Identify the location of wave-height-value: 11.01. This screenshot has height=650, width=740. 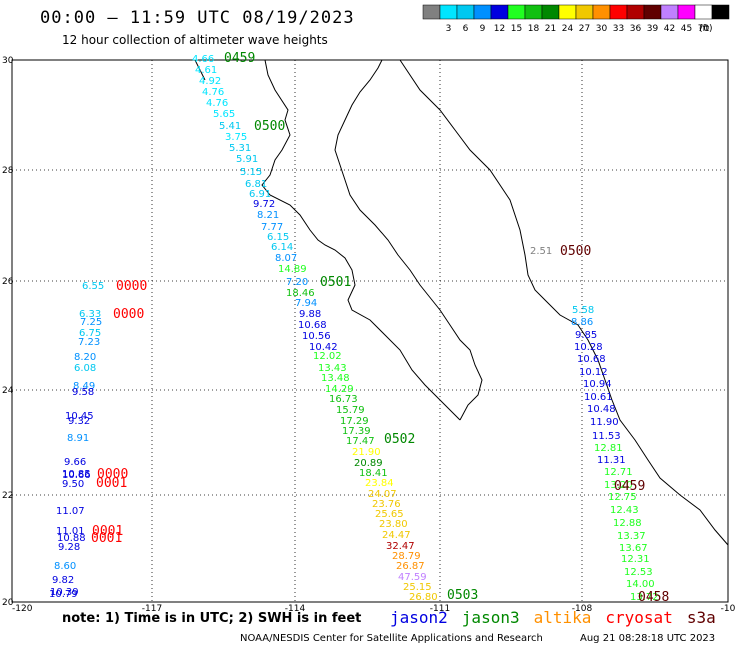
(70, 531).